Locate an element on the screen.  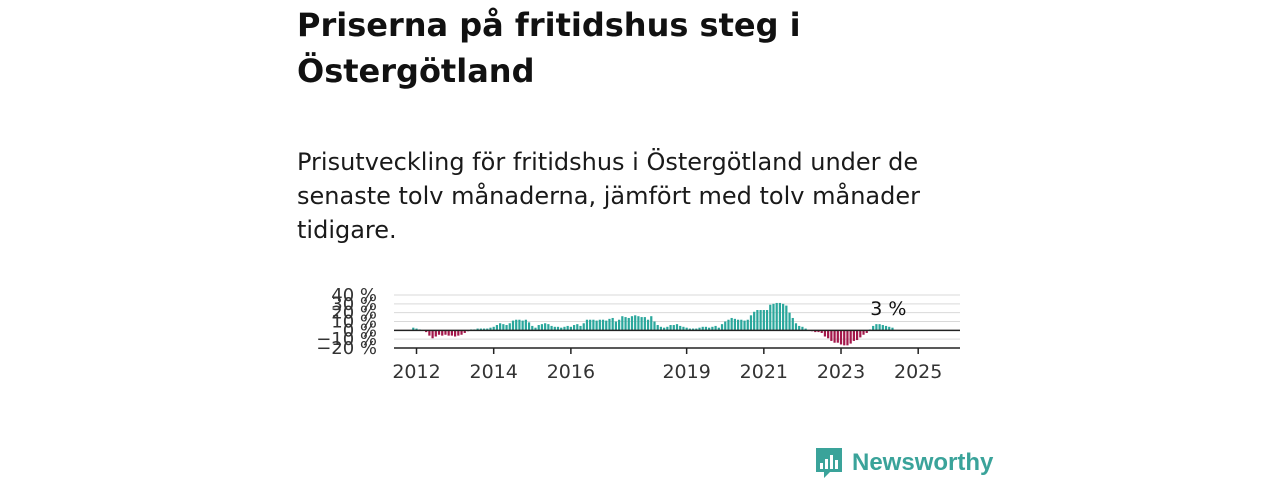
x-tick-label: 2016 is located at coordinates (571, 372).